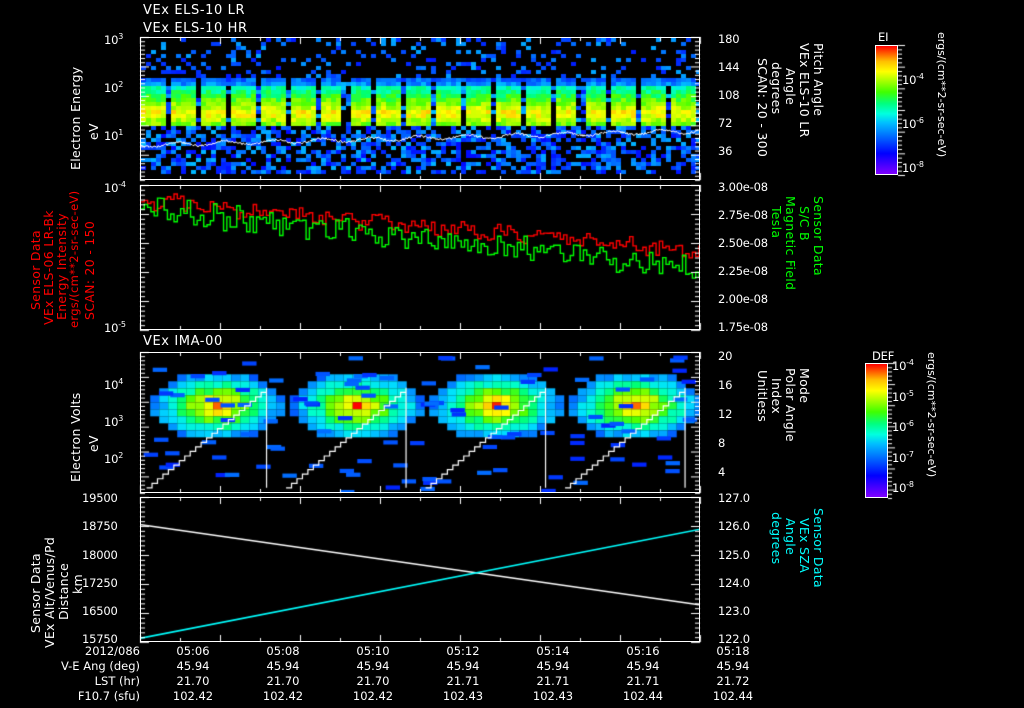 Image resolution: width=1024 pixels, height=708 pixels. Describe the element at coordinates (283, 696) in the screenshot. I see `f107-1: 102.42` at that location.